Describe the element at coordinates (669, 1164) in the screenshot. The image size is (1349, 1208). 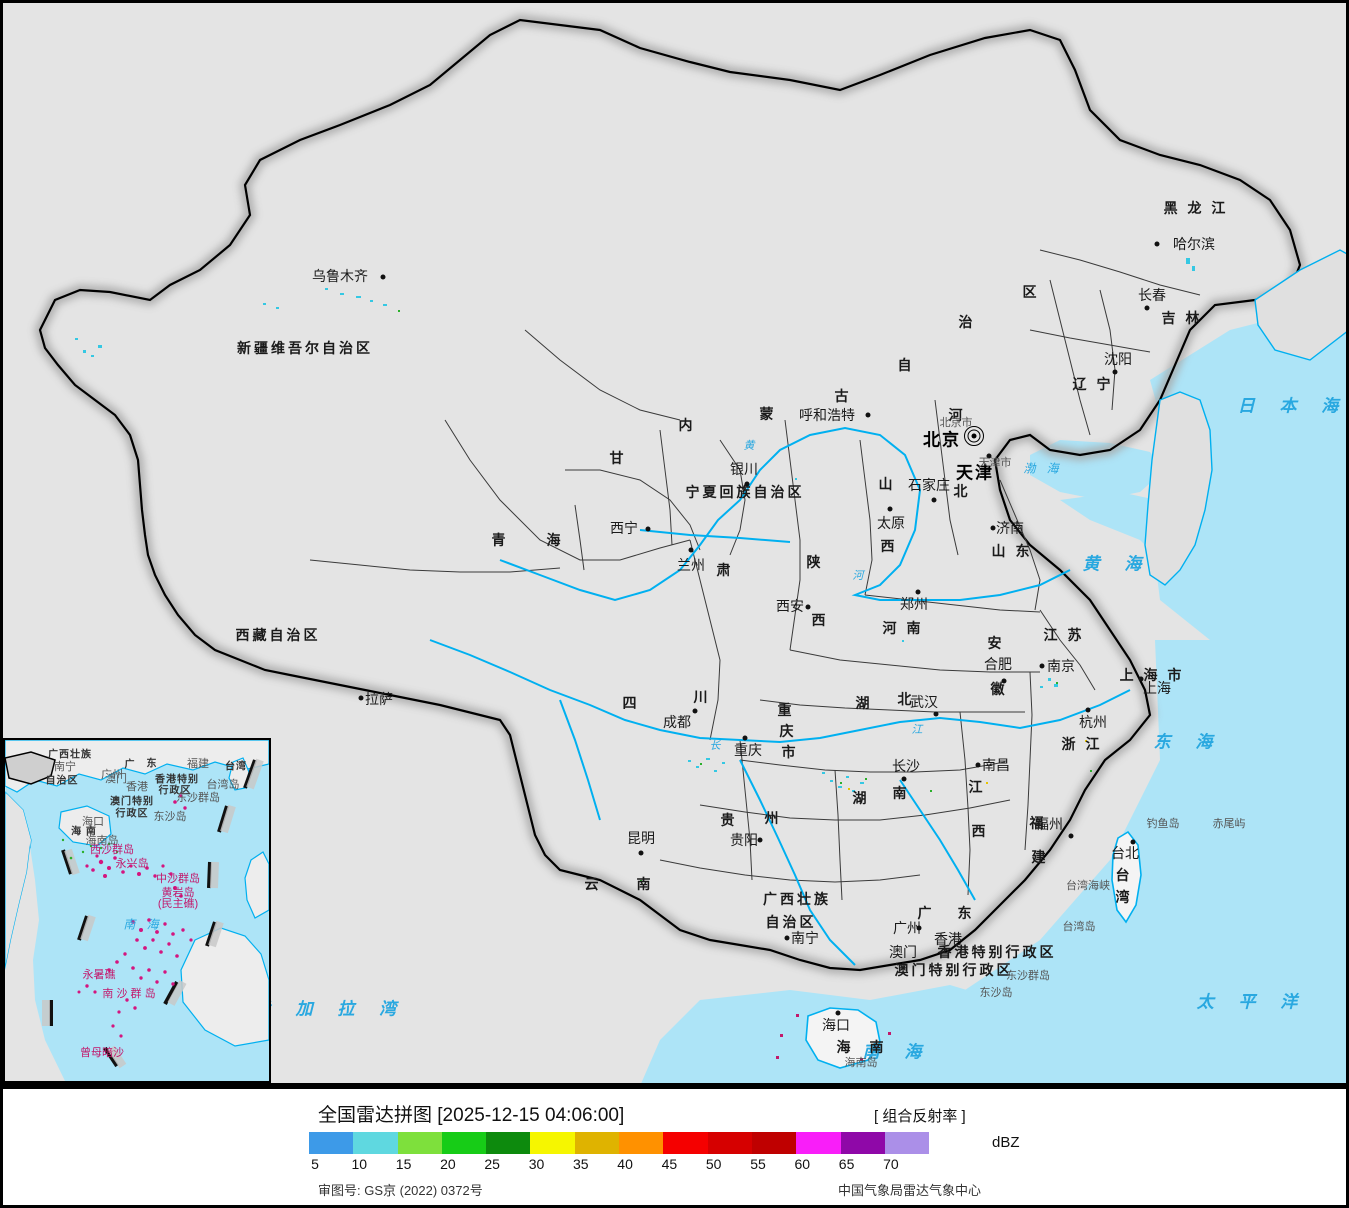
I see `colorbar-tick-45: 45` at that location.